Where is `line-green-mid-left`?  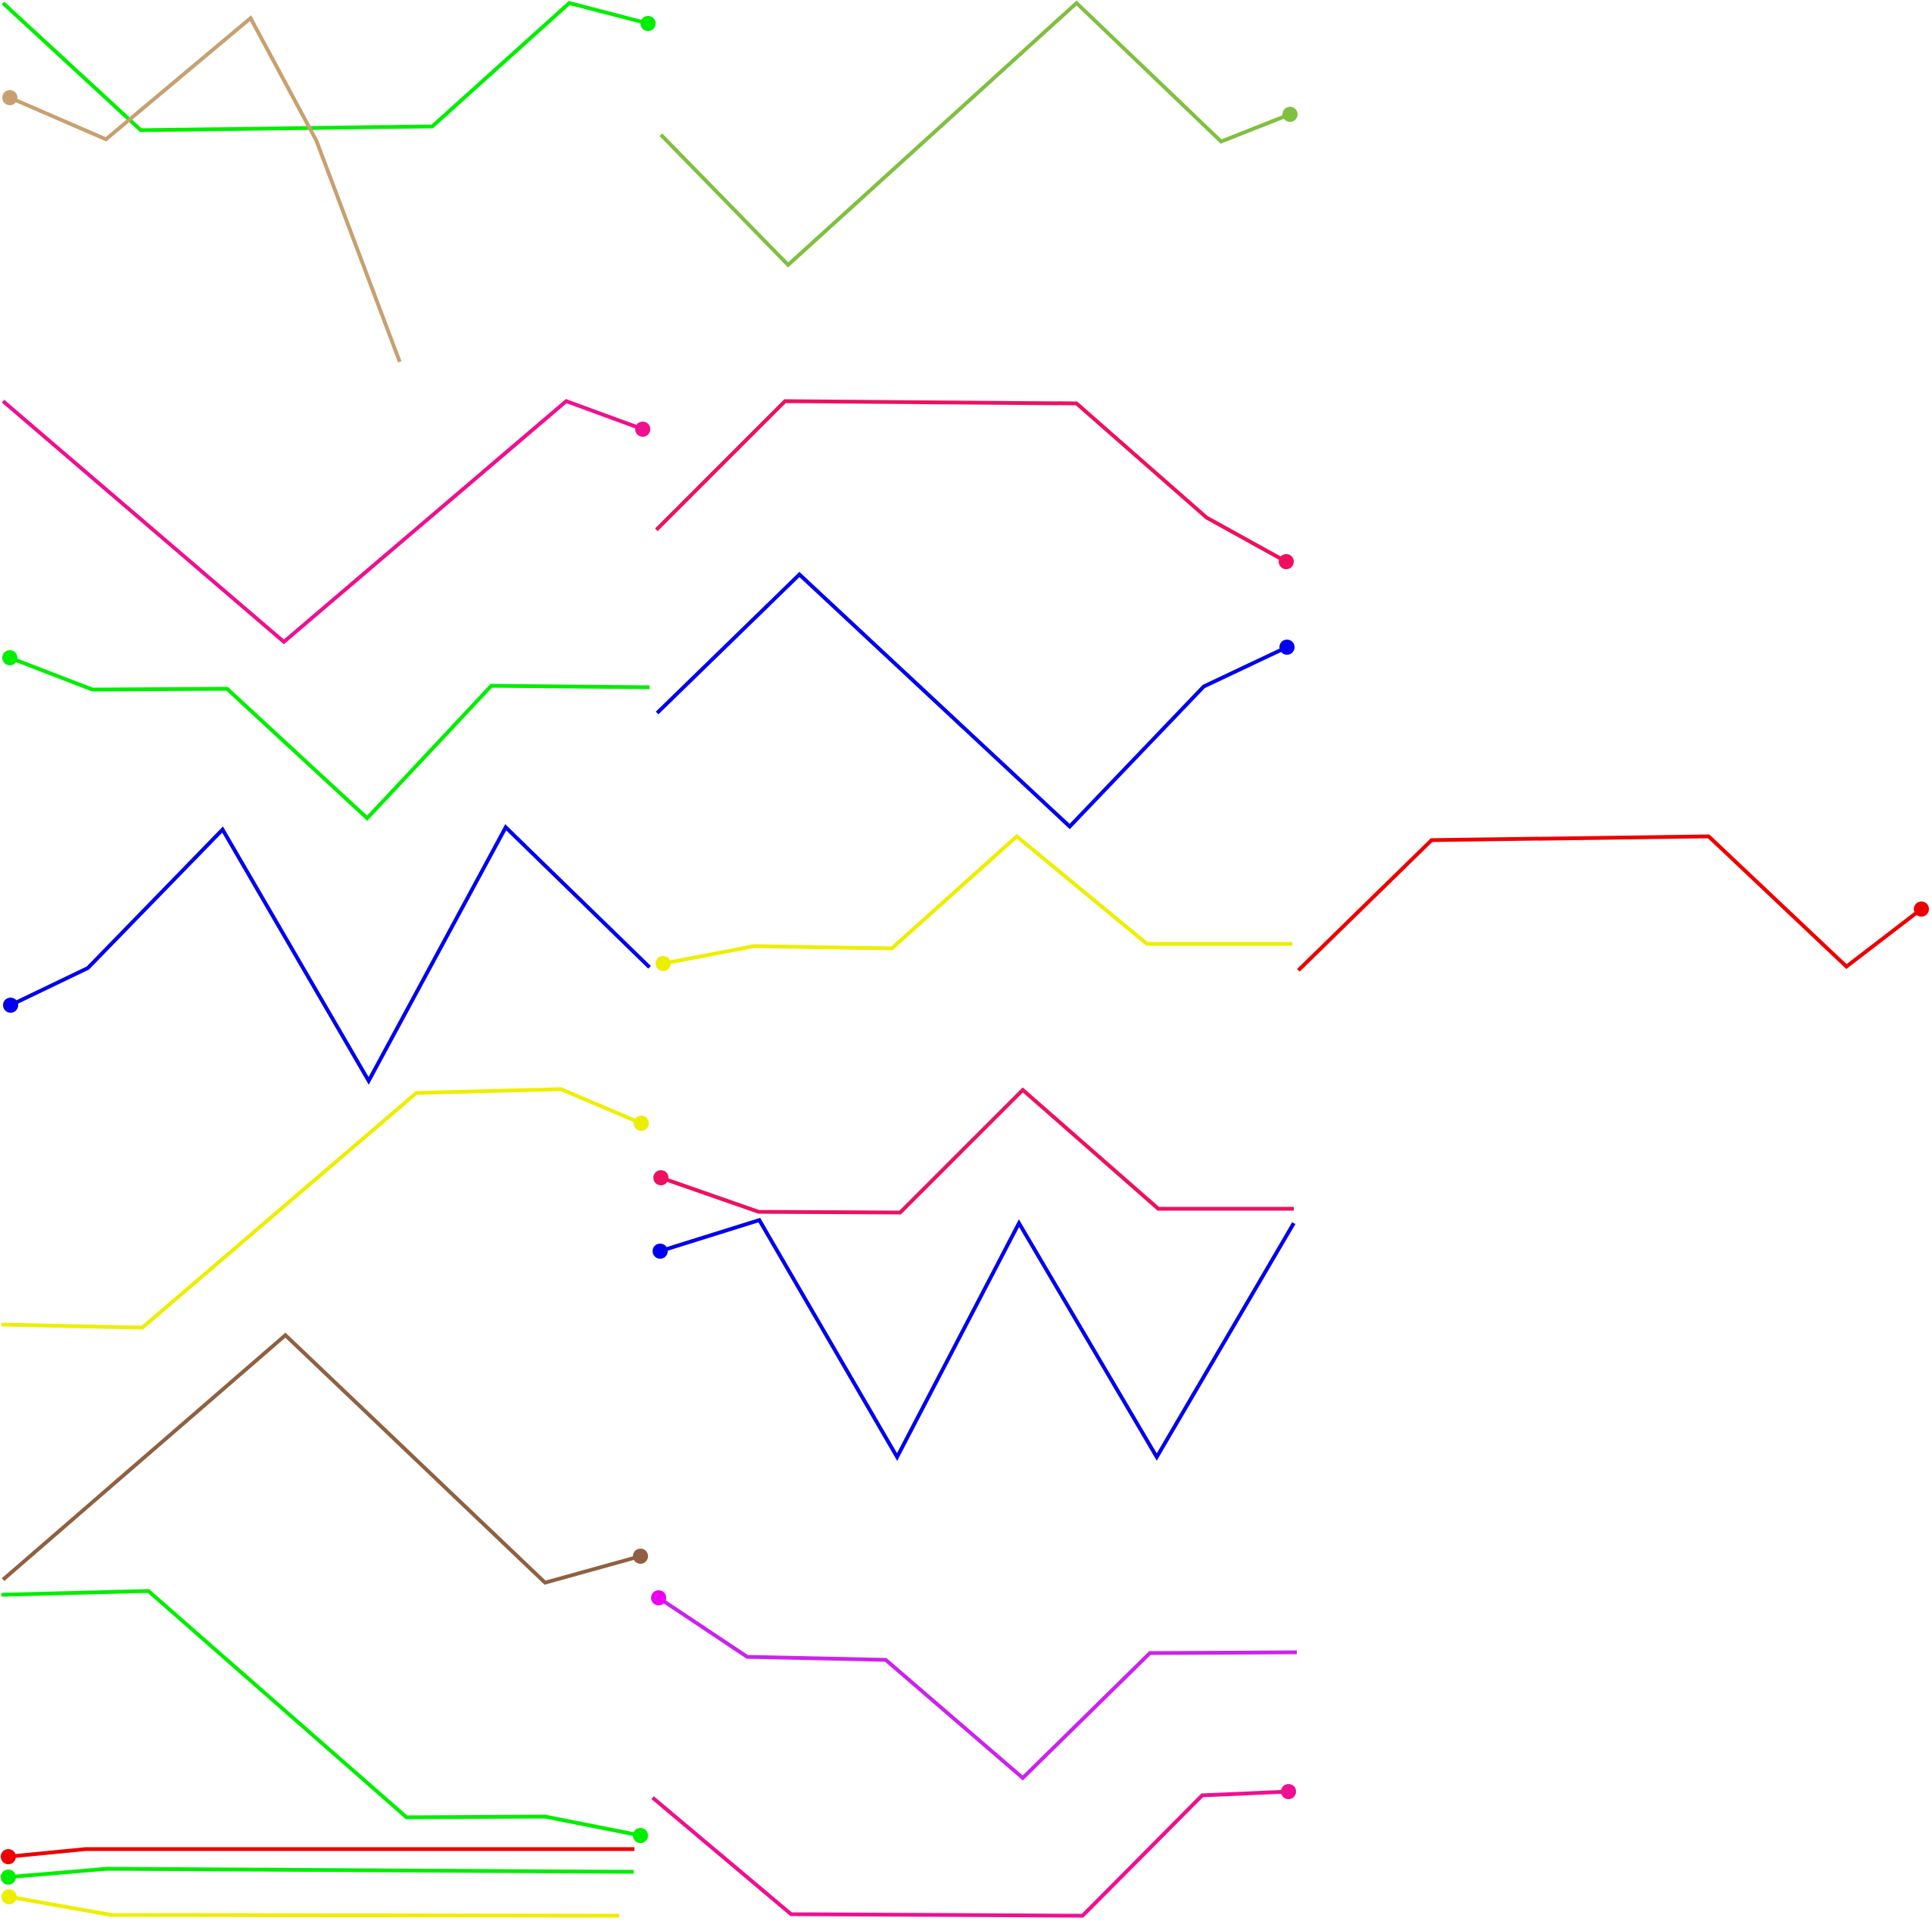
line-green-mid-left is located at coordinates (326, 735).